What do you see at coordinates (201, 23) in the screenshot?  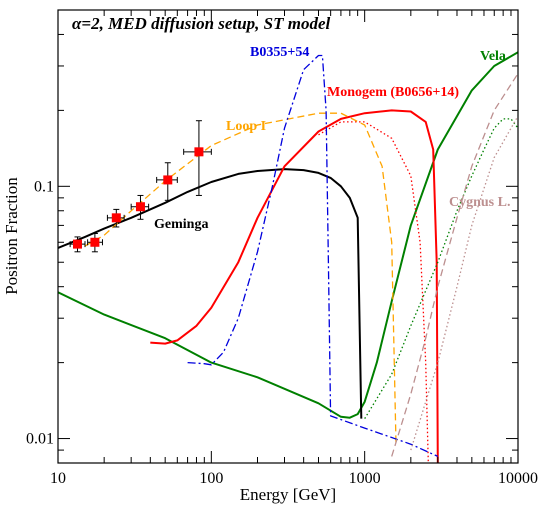 I see `plot-title: α=2, MED diffusion setup, ST model` at bounding box center [201, 23].